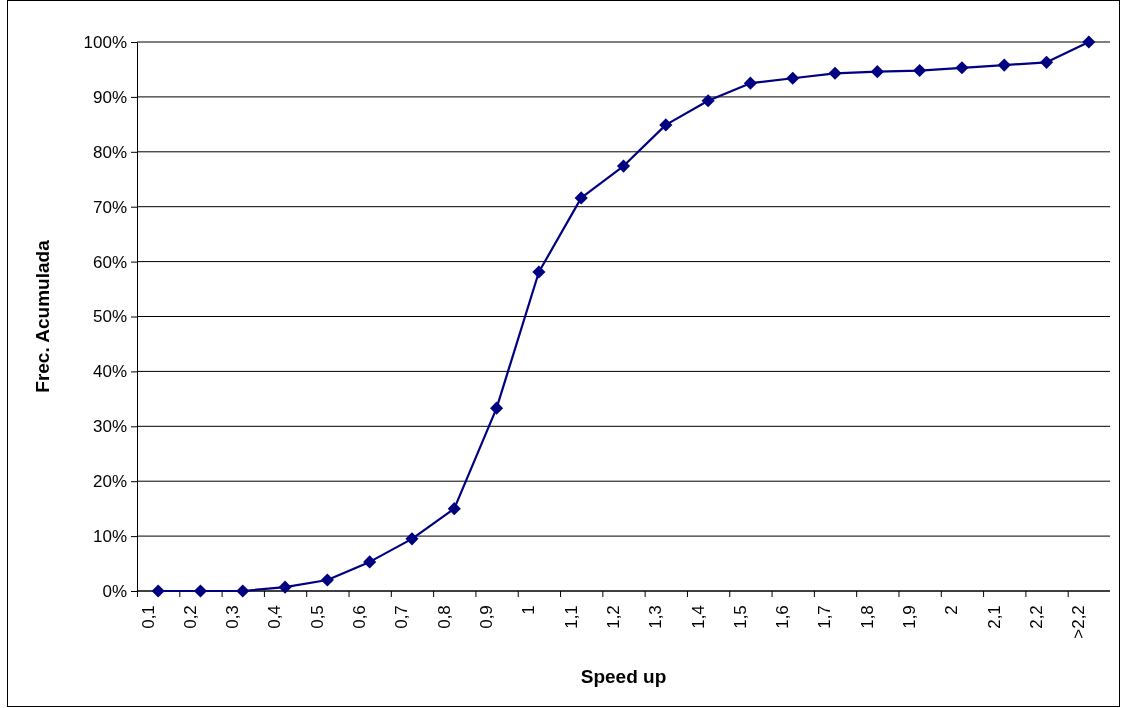 Image resolution: width=1121 pixels, height=708 pixels. I want to click on x-tick-label: 0,7, so click(402, 617).